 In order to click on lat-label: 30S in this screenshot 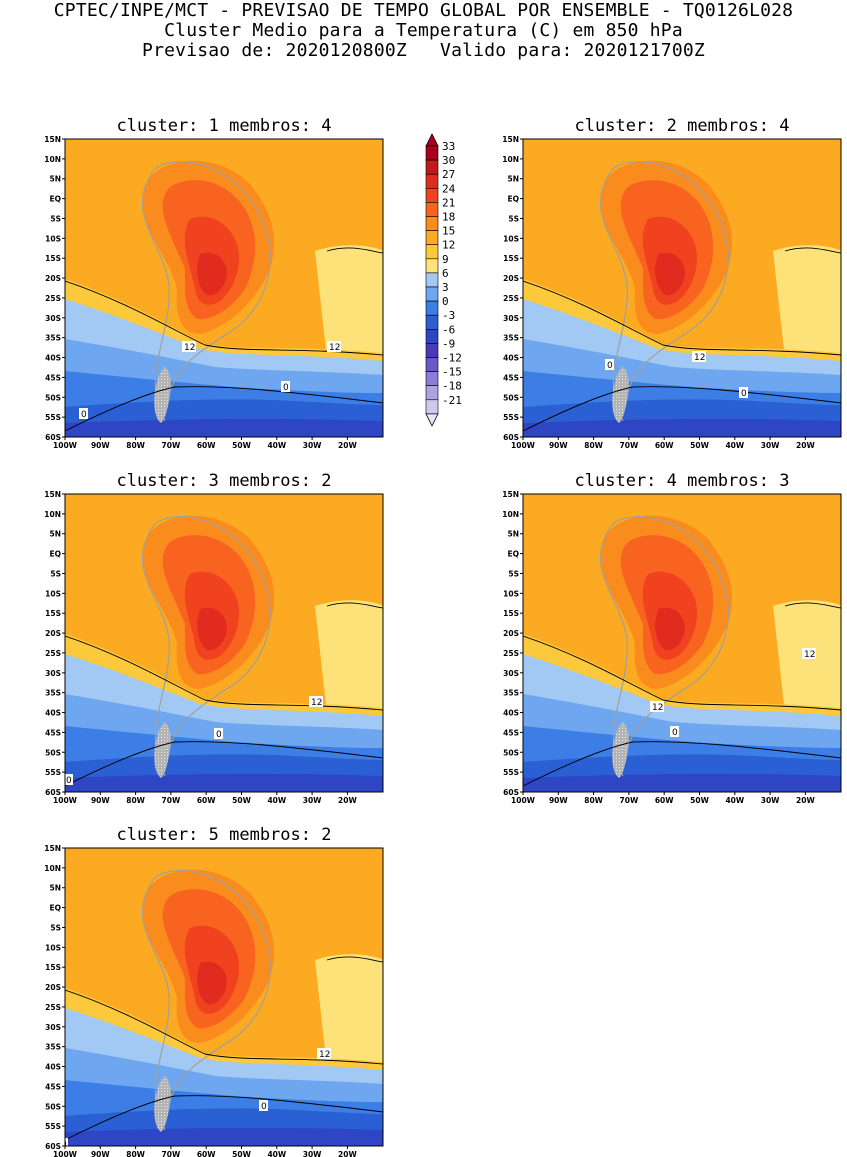, I will do `click(53, 1027)`.